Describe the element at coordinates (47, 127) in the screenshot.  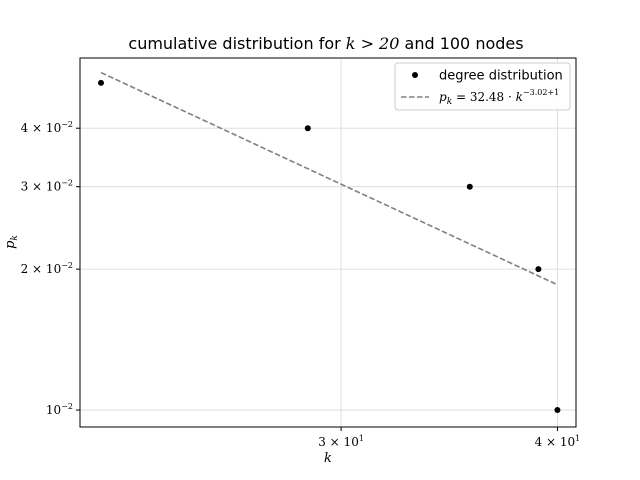
I see `y-tick-label: 4 × 10⁻²` at that location.